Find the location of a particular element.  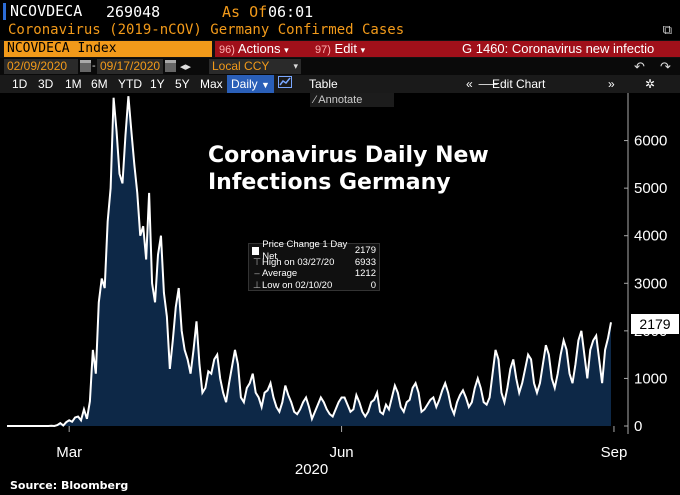

table-button: Table is located at coordinates (323, 84).